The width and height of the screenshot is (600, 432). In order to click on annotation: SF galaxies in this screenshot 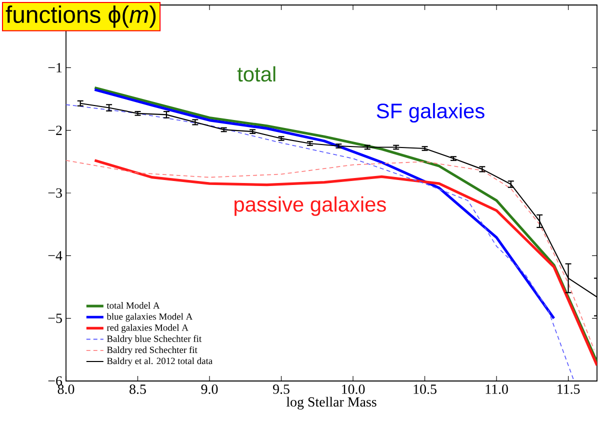, I will do `click(430, 113)`.